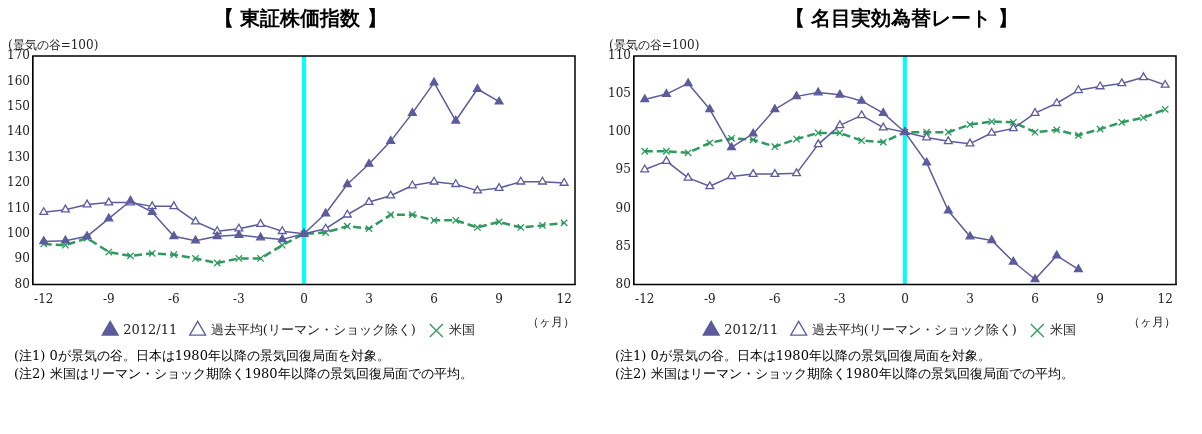  I want to click on y-tick-label: 105, so click(619, 93).